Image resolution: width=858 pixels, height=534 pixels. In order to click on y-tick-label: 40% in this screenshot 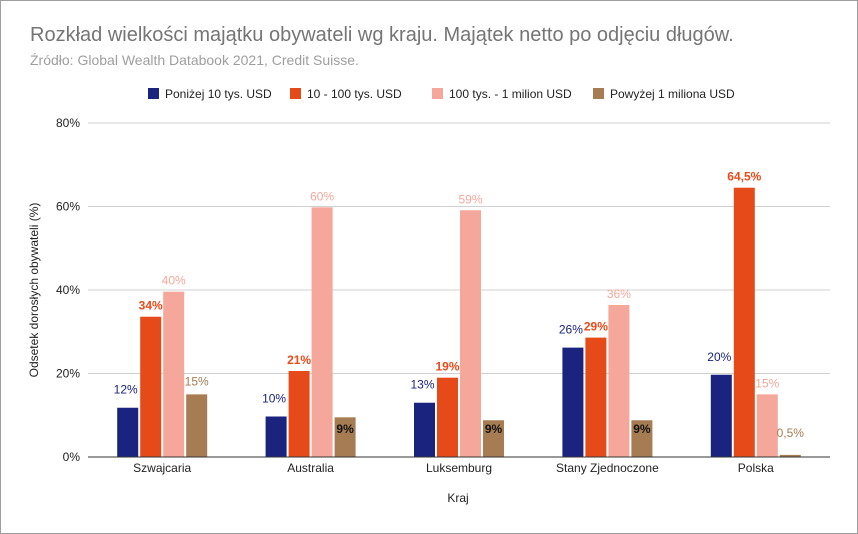, I will do `click(68, 290)`.